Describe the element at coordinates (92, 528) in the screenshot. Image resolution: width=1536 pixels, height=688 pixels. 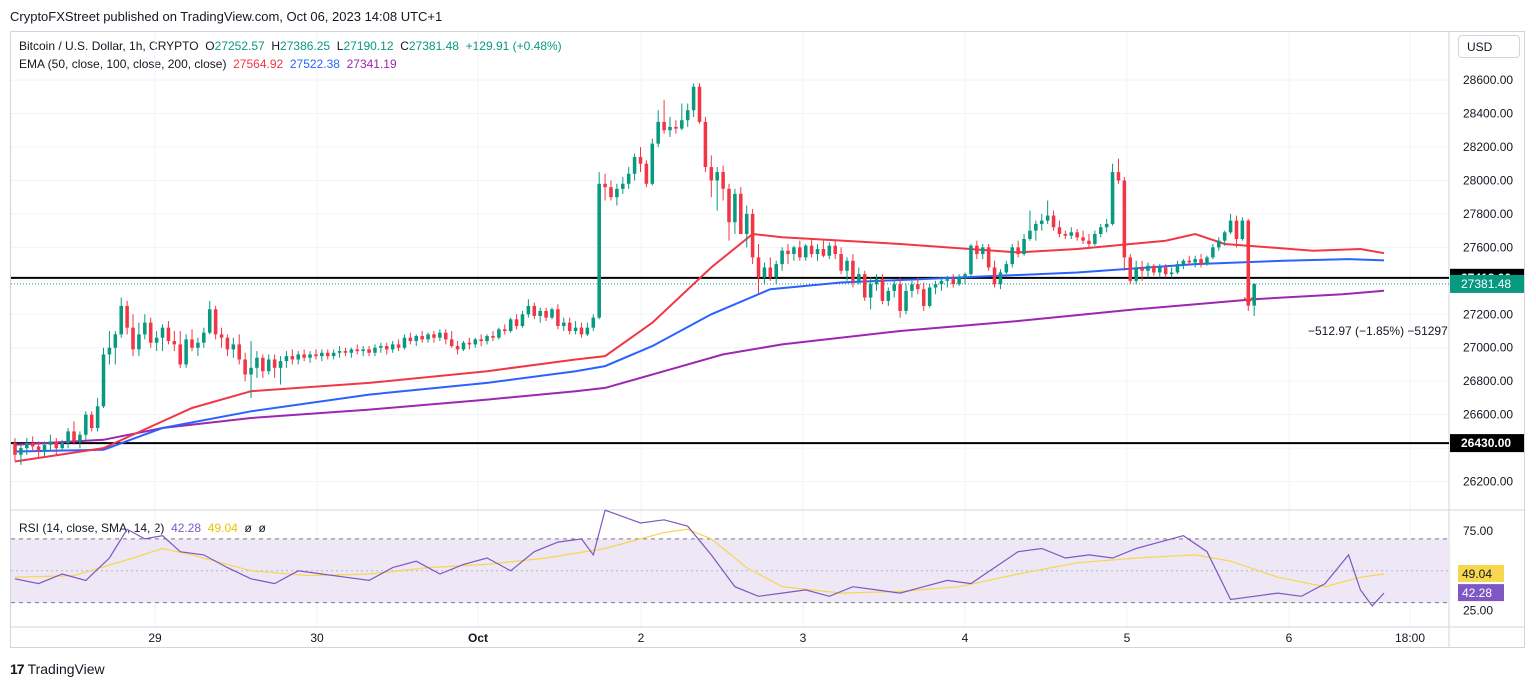
I see `rsi-label: RSI (14, close, SMA, 14, 2)` at that location.